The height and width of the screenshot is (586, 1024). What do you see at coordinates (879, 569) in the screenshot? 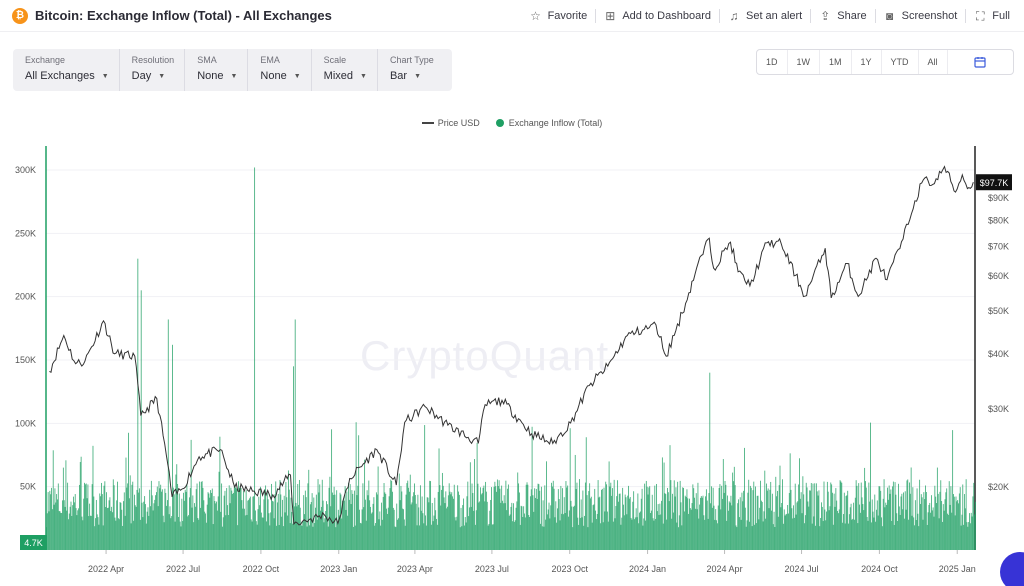
I see `x-tick-label: 2024 Oct` at bounding box center [879, 569].